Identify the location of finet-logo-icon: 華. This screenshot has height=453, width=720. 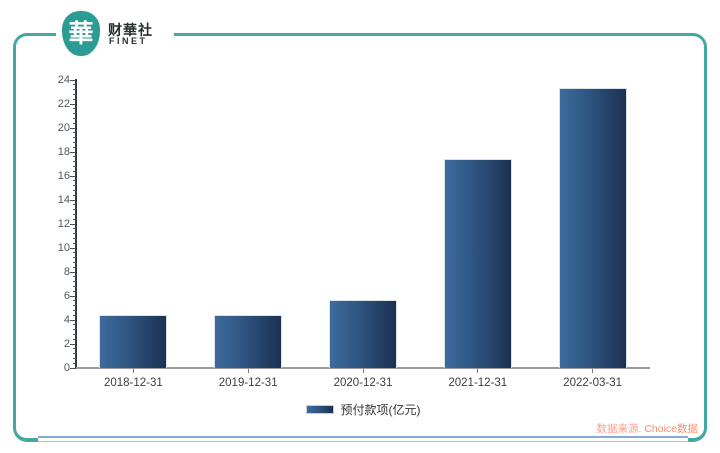
(81, 33).